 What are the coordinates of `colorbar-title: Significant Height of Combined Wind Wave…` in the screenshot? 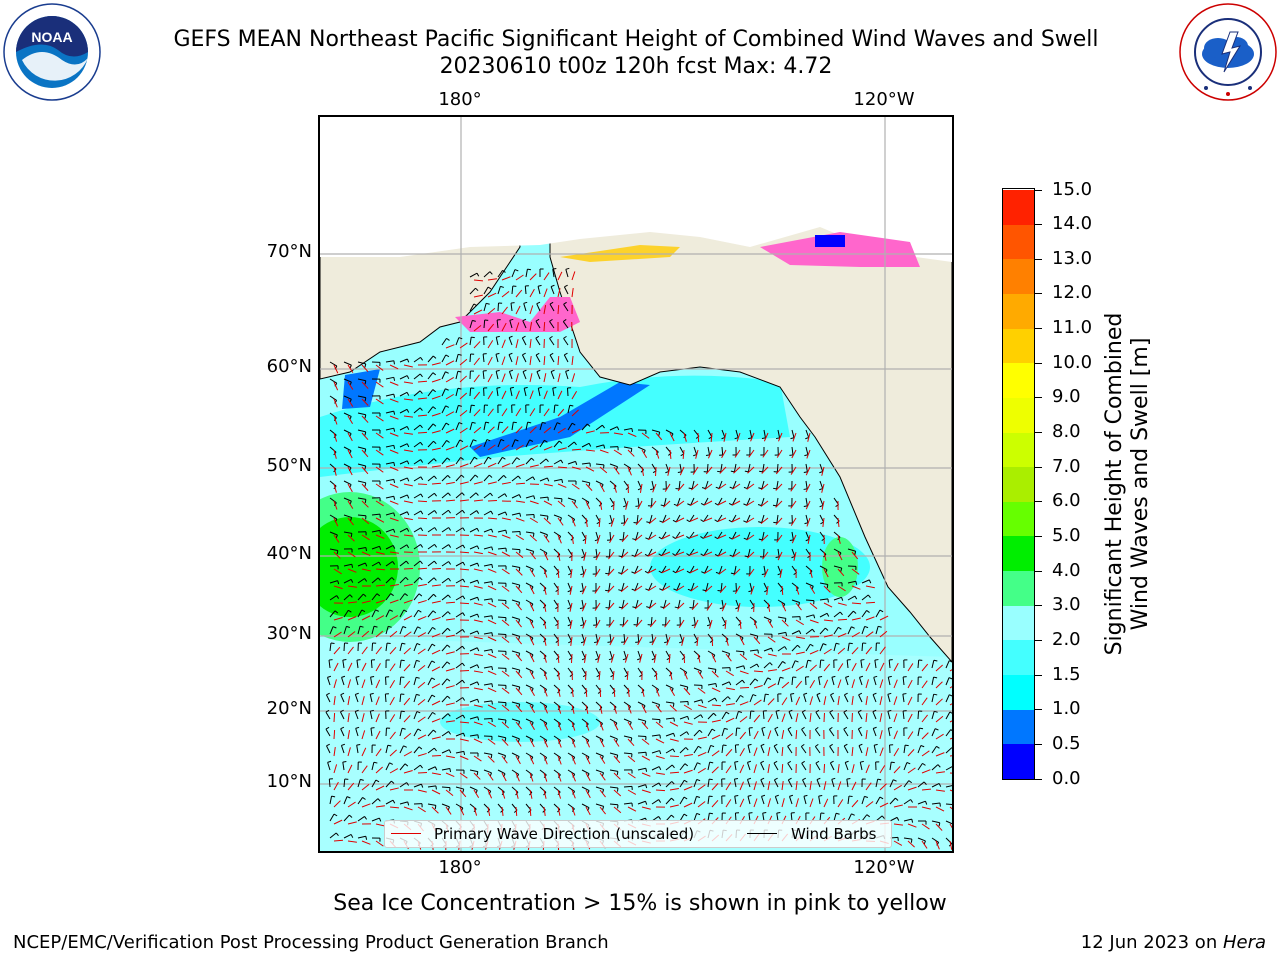 It's located at (1128, 484).